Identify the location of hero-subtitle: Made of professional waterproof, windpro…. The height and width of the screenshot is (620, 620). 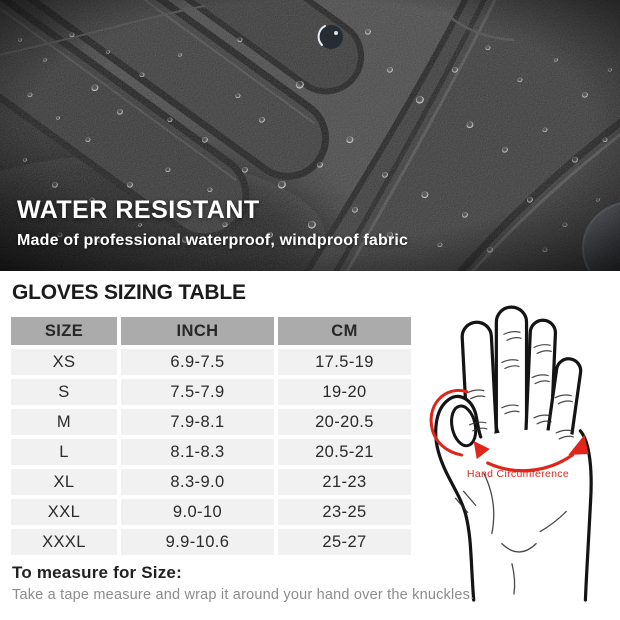
(213, 240).